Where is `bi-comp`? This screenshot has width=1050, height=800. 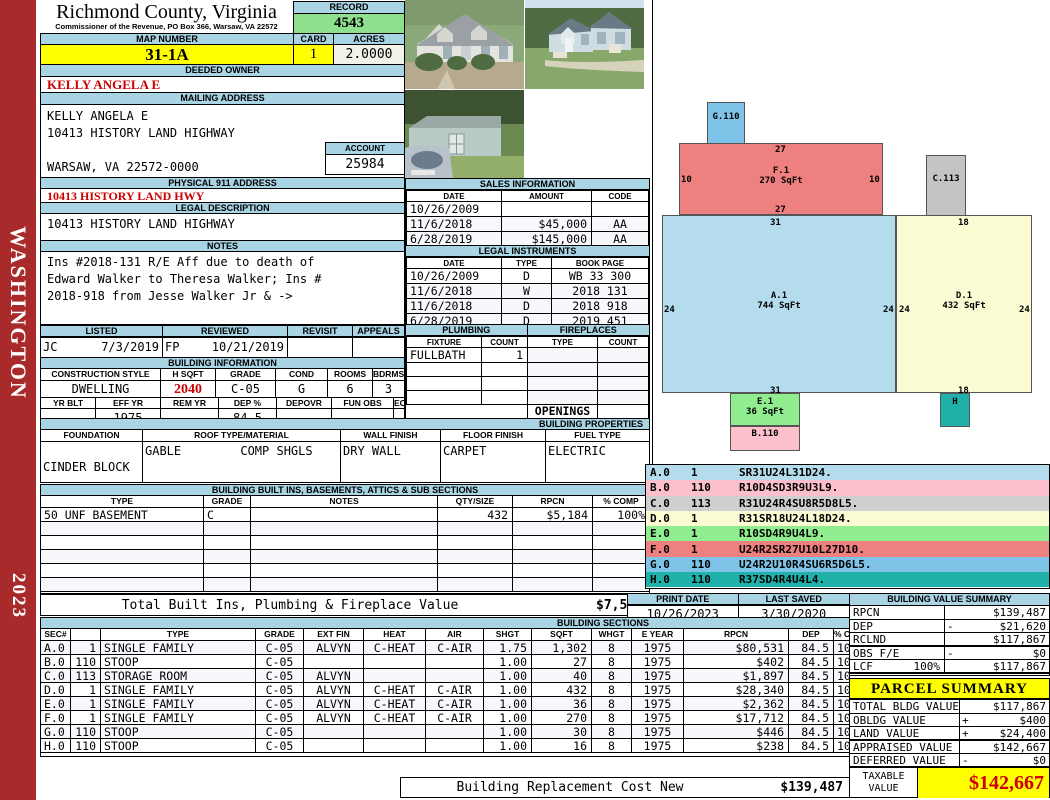 bi-comp is located at coordinates (621, 584).